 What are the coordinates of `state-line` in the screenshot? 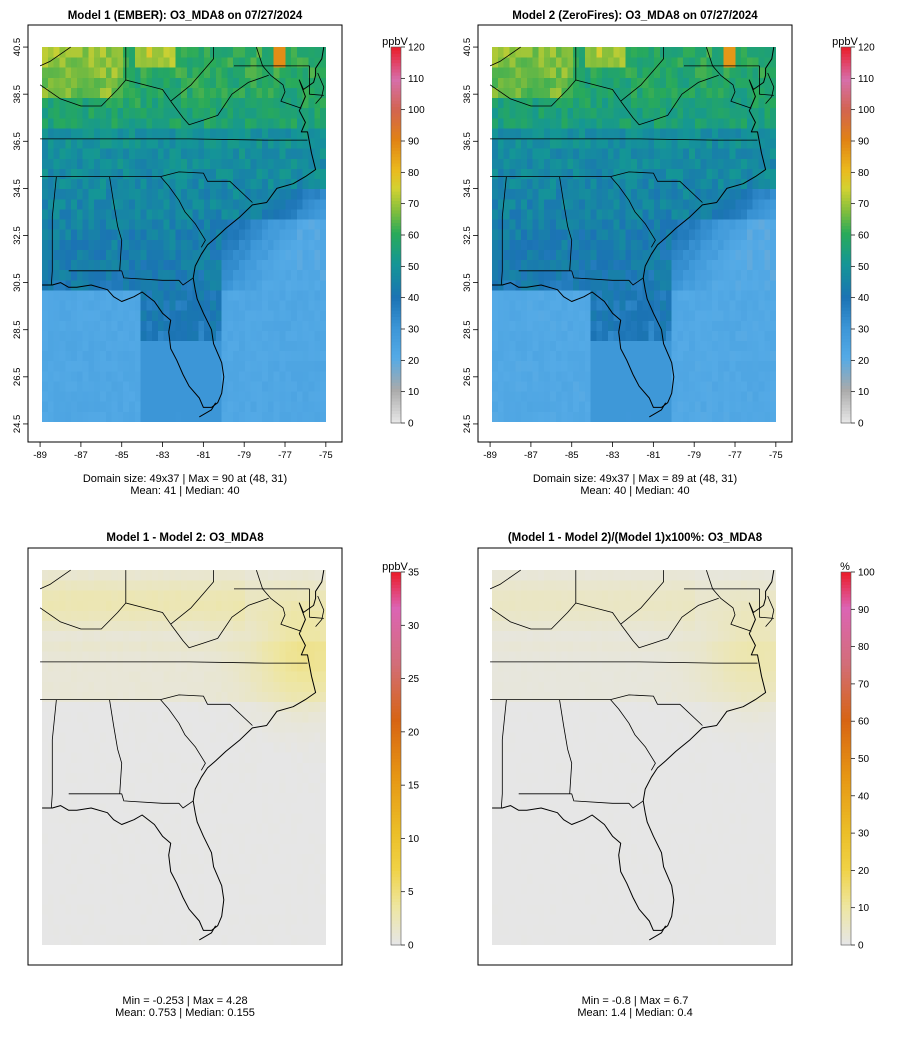 It's located at (624, 139).